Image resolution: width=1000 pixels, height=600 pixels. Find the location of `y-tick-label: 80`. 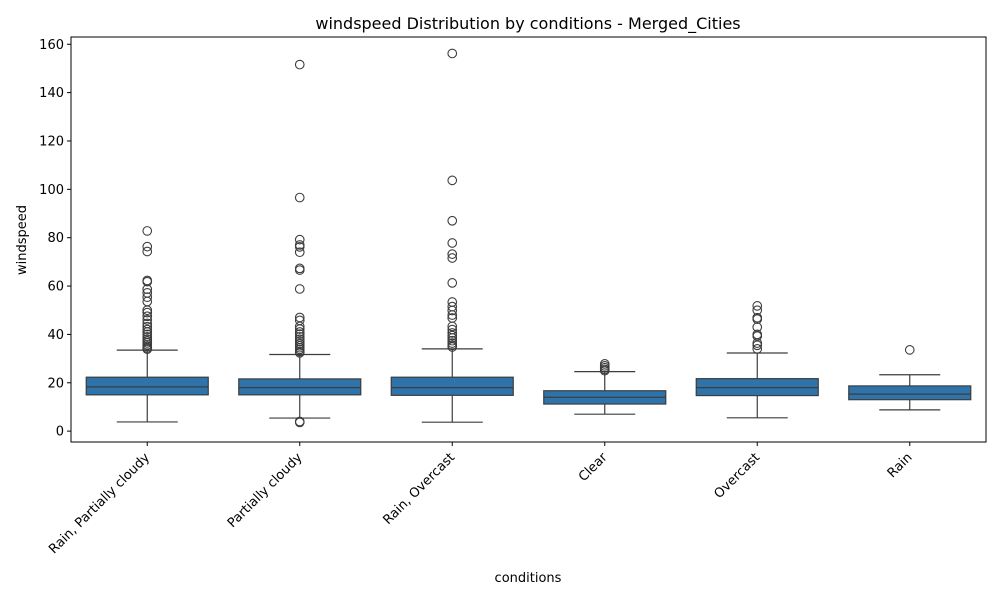

y-tick-label: 80 is located at coordinates (55, 238).